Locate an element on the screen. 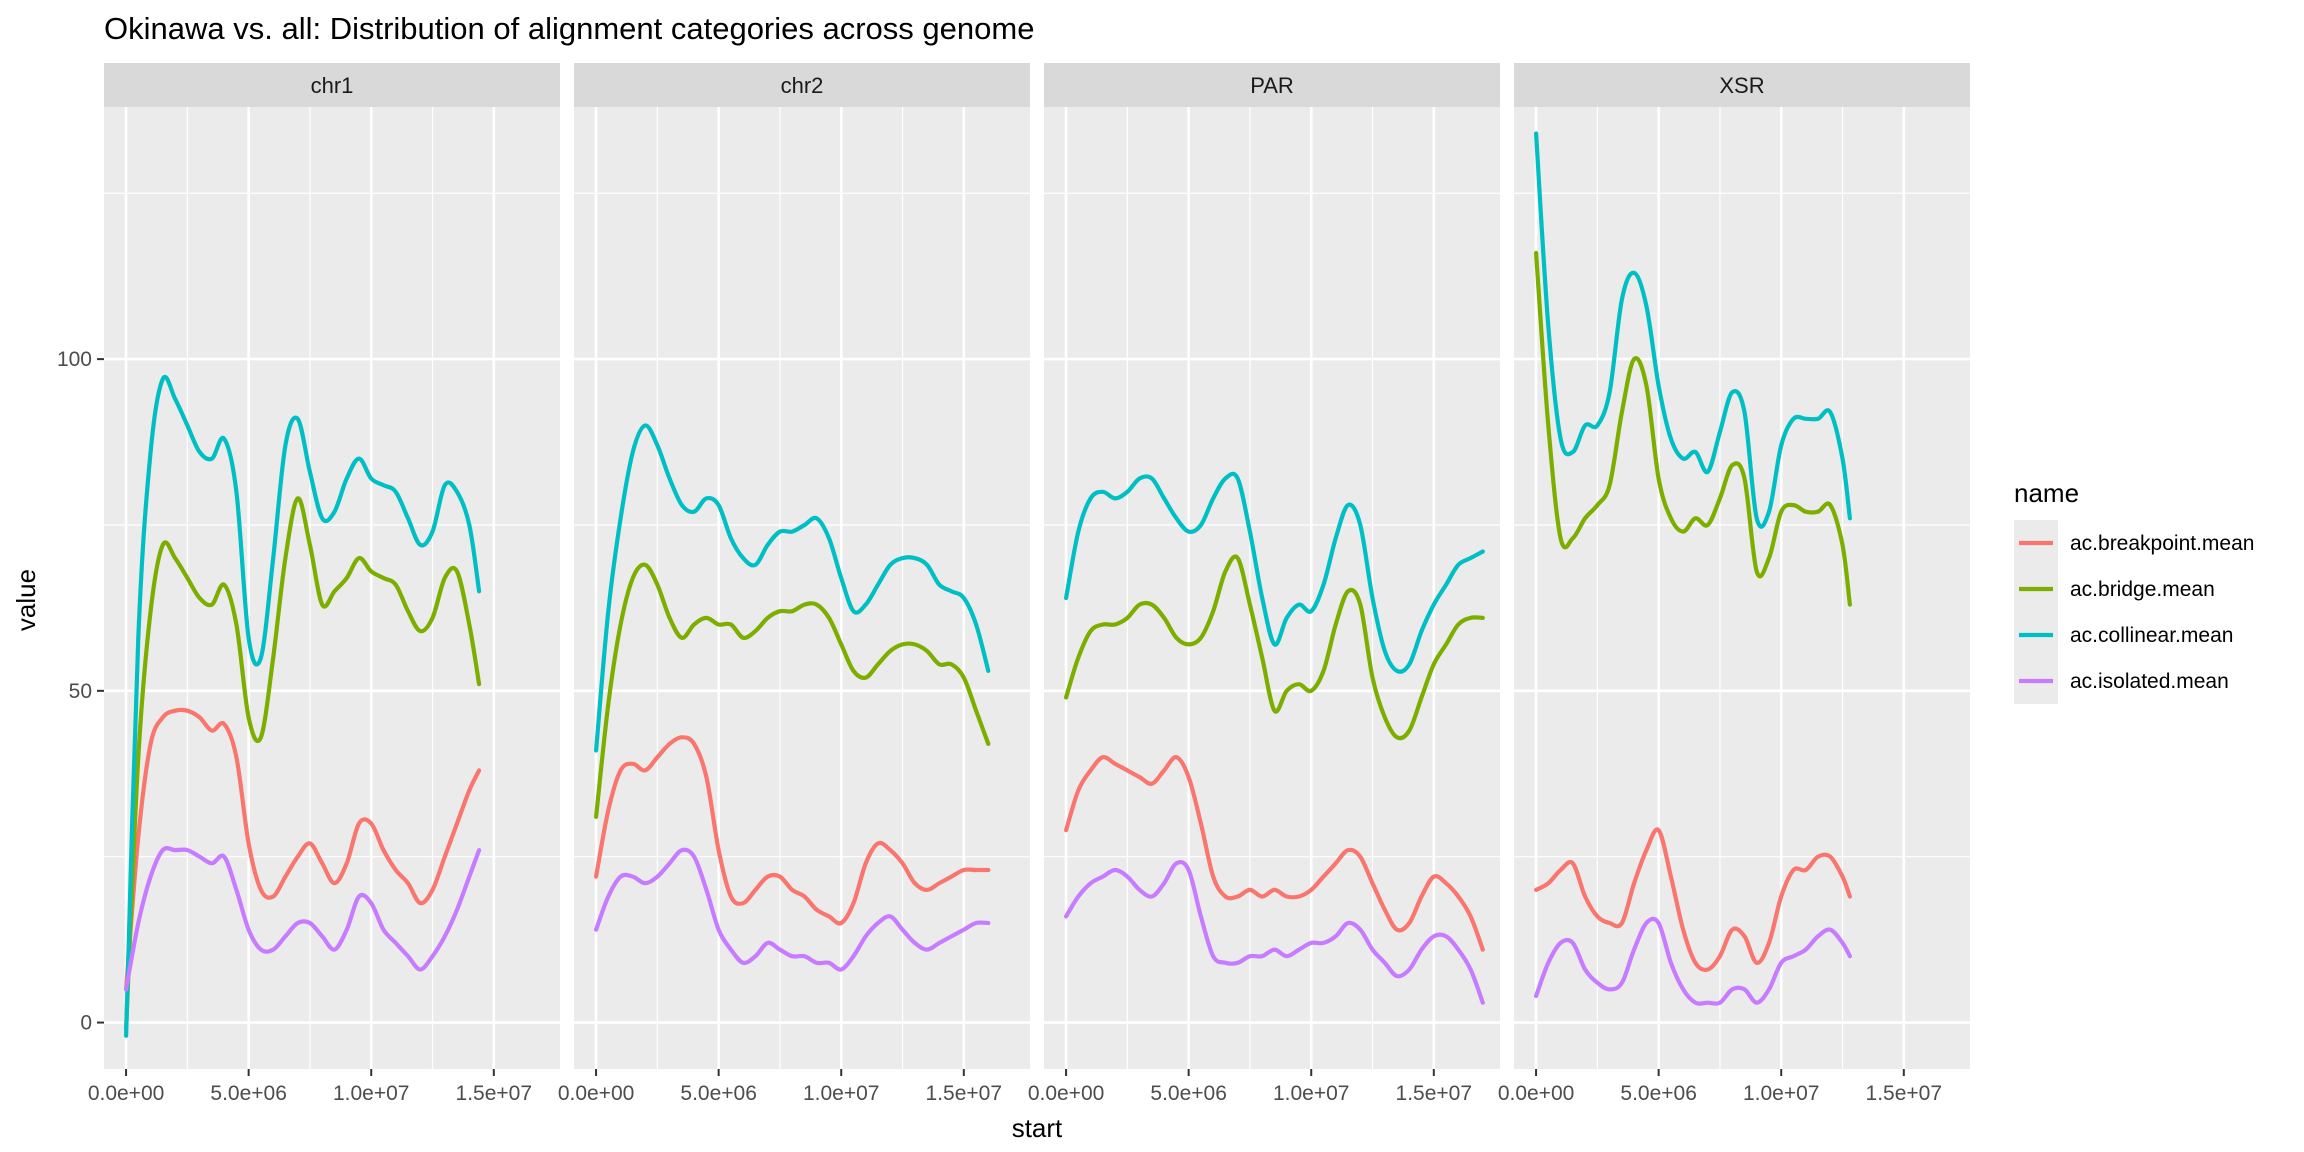 This screenshot has height=1152, width=2304. facet-strip-label: chr1 is located at coordinates (332, 85).